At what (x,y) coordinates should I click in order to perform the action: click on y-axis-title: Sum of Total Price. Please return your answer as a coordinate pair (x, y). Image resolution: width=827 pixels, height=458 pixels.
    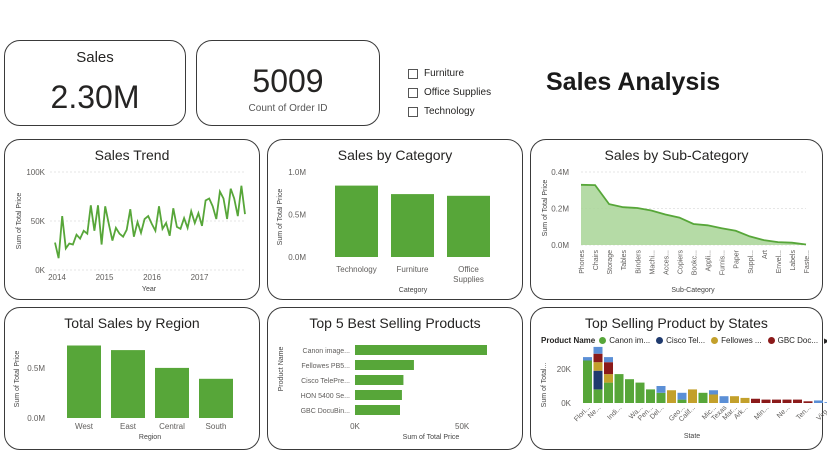
    Looking at the image, I should click on (17, 379).